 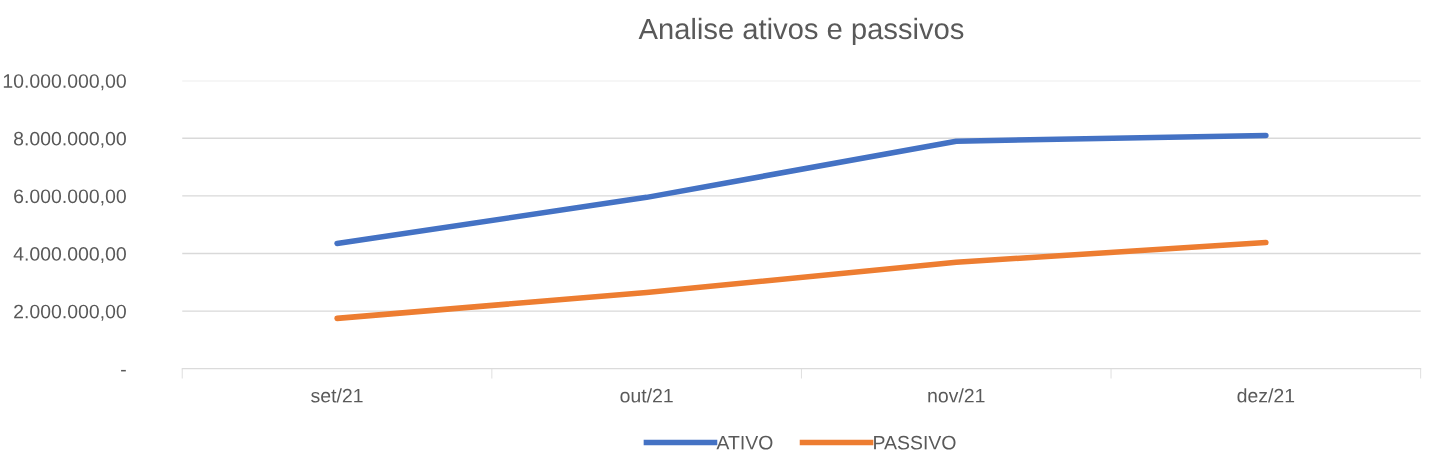 What do you see at coordinates (123, 370) in the screenshot?
I see `y-tick-label: -` at bounding box center [123, 370].